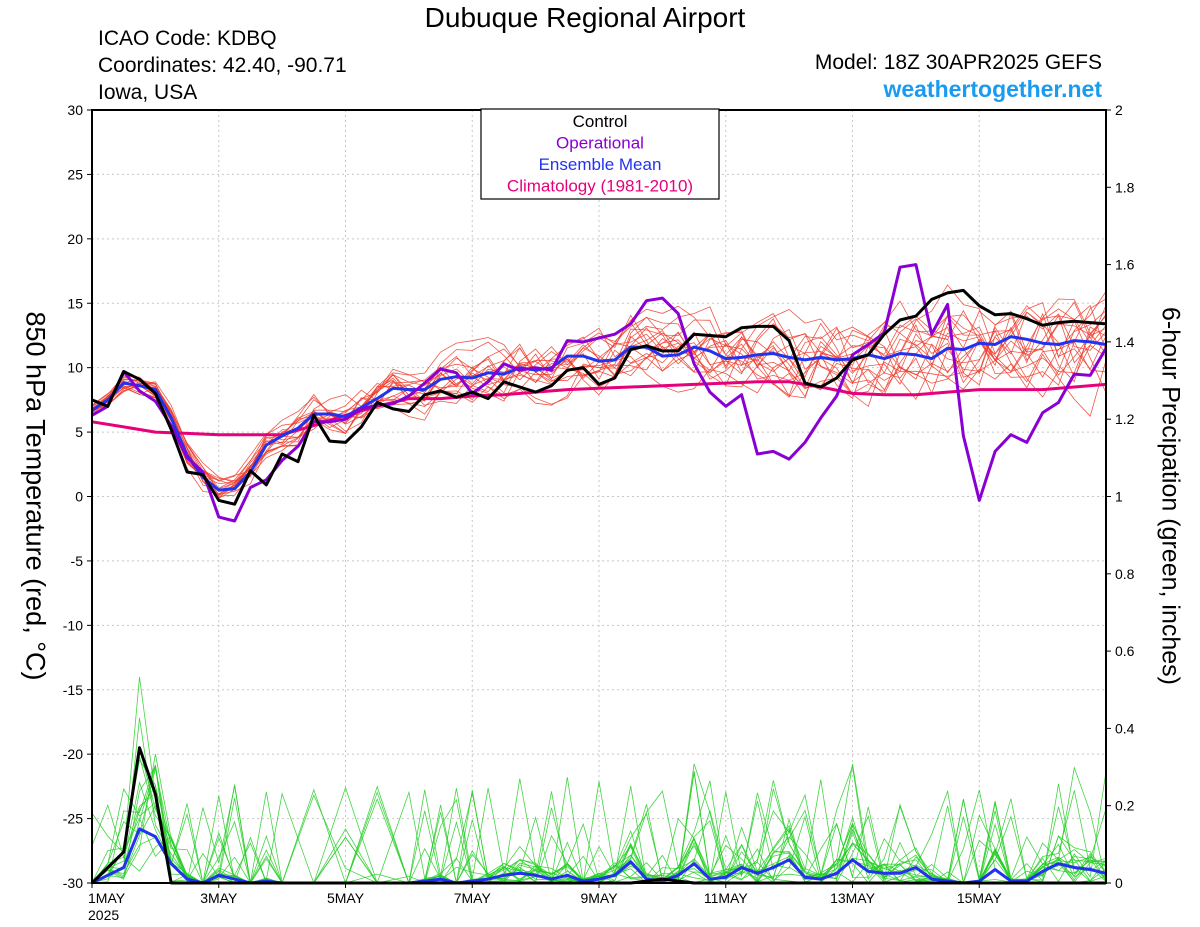 This screenshot has width=1200, height=927. Describe the element at coordinates (222, 65) in the screenshot. I see `coordinates: Coordinates: 42.40, -90.71` at that location.